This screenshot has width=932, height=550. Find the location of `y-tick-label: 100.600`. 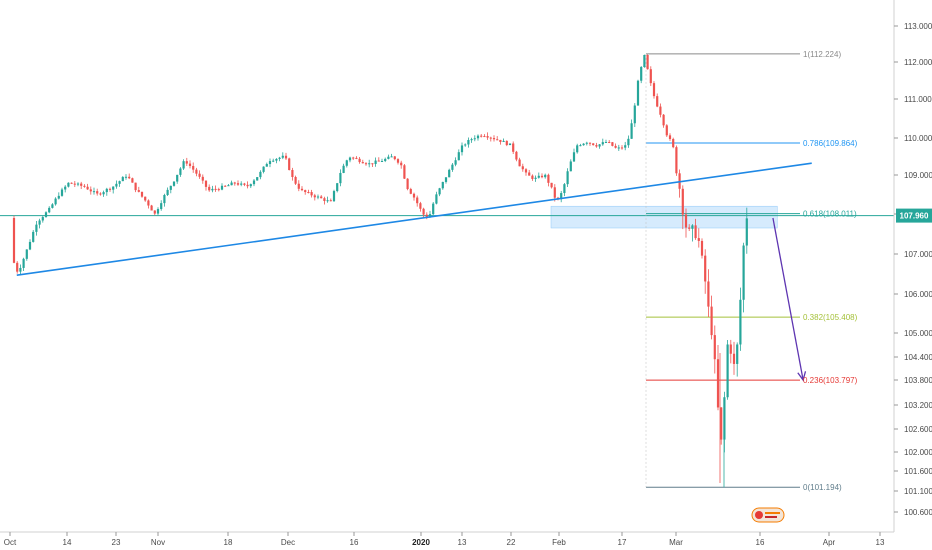

y-tick-label: 100.600 is located at coordinates (918, 512).